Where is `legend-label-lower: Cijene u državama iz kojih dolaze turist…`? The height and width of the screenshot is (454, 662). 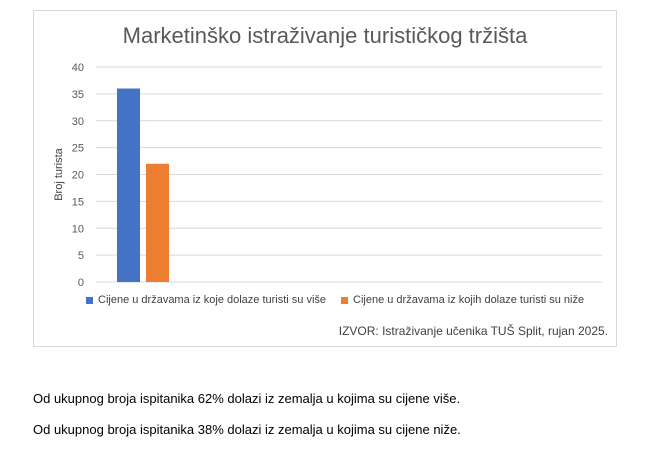
legend-label-lower: Cijene u državama iz kojih dolaze turist… is located at coordinates (469, 300).